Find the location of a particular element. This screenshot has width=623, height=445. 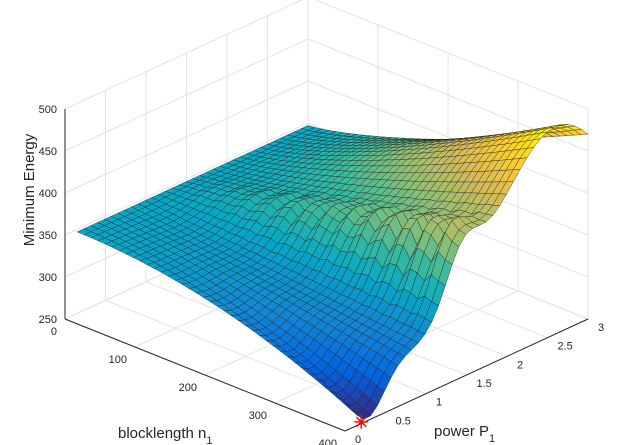

y-tick-label: 0 is located at coordinates (358, 439).